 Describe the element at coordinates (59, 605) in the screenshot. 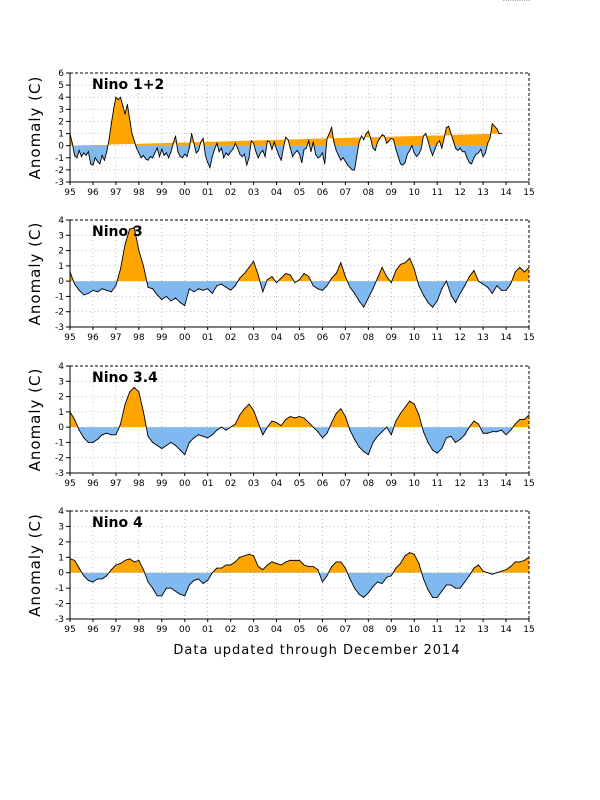

I see `y-tick-label: -2` at that location.